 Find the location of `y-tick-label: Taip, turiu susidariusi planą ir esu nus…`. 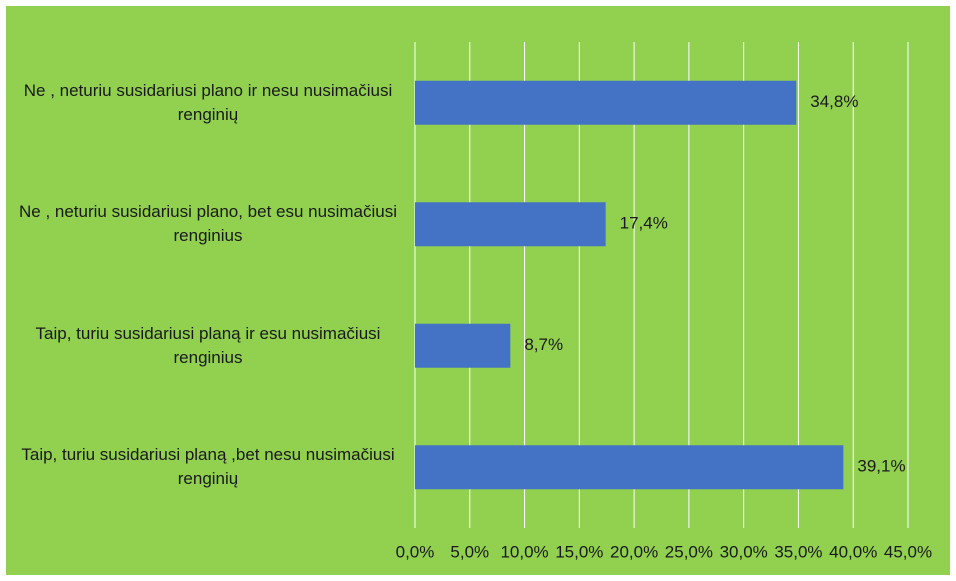

y-tick-label: Taip, turiu susidariusi planą ir esu nus… is located at coordinates (208, 345).